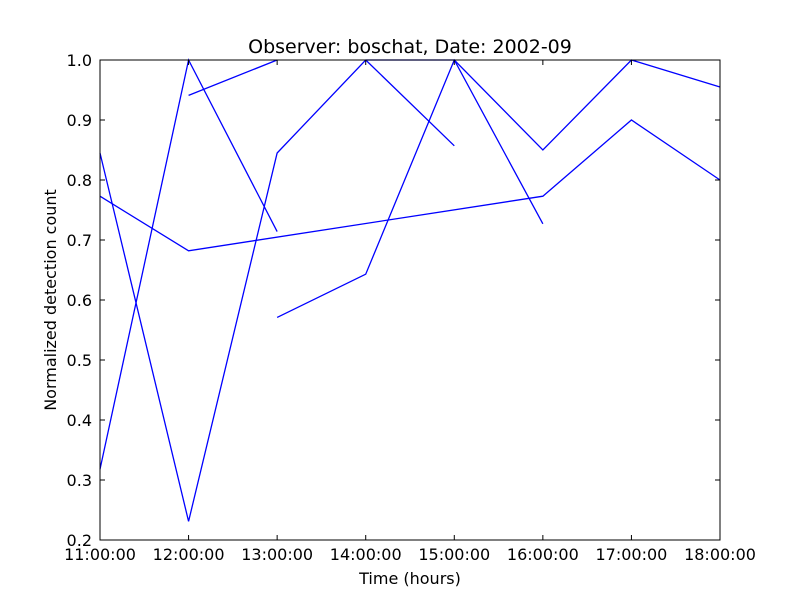 The height and width of the screenshot is (600, 800). I want to click on x-tick-label: 13:00:00, so click(277, 554).